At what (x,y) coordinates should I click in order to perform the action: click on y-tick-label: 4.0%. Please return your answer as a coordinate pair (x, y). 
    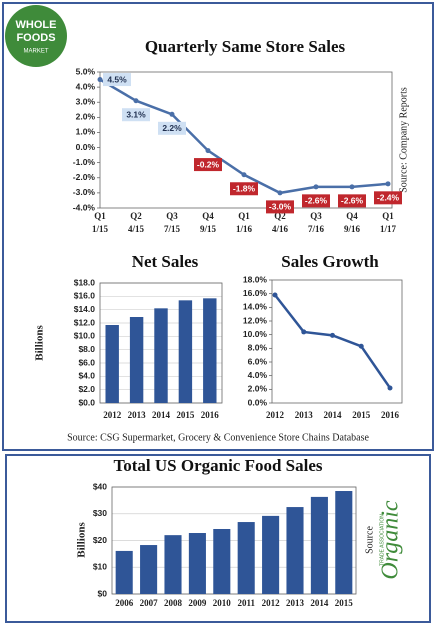
    Looking at the image, I should click on (258, 375).